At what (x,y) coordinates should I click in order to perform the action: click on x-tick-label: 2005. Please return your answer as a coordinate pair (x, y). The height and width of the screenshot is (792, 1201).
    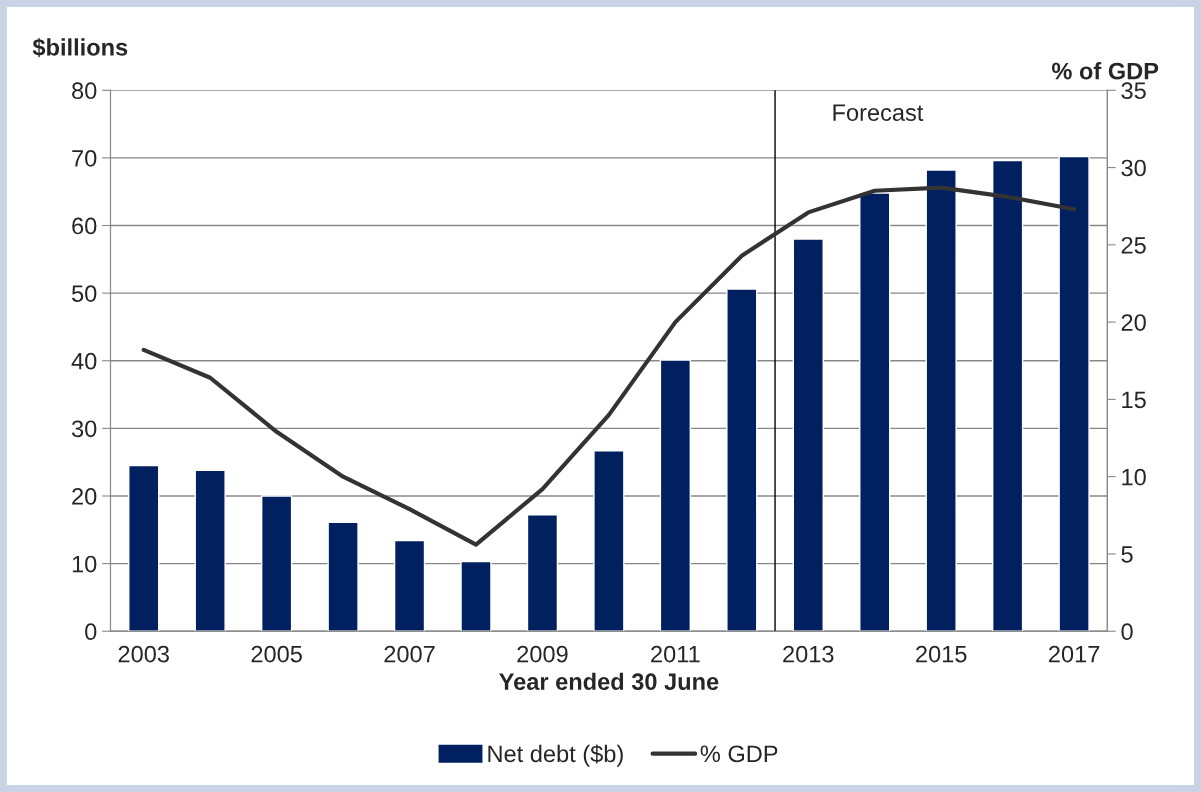
    Looking at the image, I should click on (276, 654).